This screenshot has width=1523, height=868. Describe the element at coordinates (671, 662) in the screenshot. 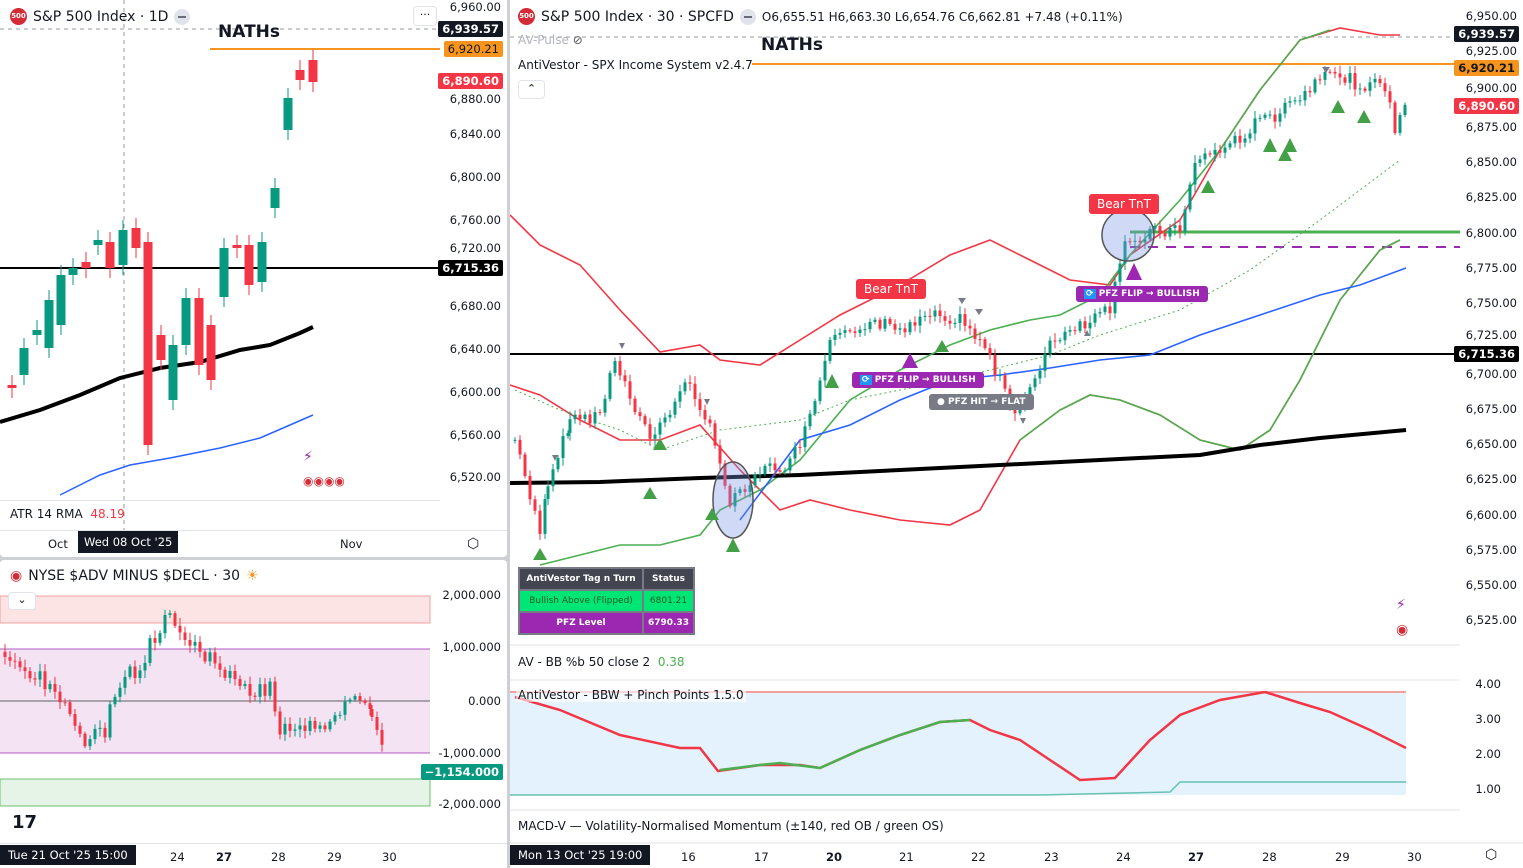

I see `bb-pct-value: 0.38` at that location.